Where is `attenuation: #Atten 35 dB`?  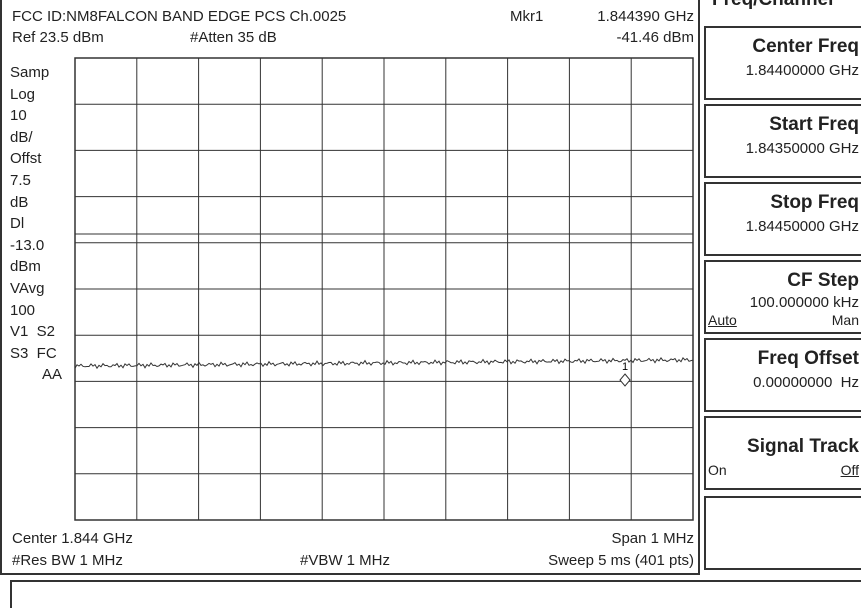
attenuation: #Atten 35 dB is located at coordinates (233, 37).